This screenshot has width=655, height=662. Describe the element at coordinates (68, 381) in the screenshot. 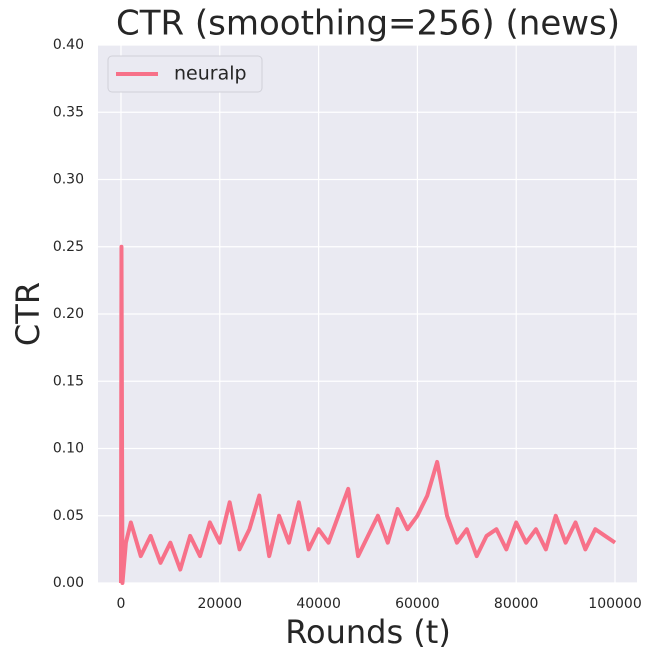

I see `y-tick-label: 0.15` at that location.